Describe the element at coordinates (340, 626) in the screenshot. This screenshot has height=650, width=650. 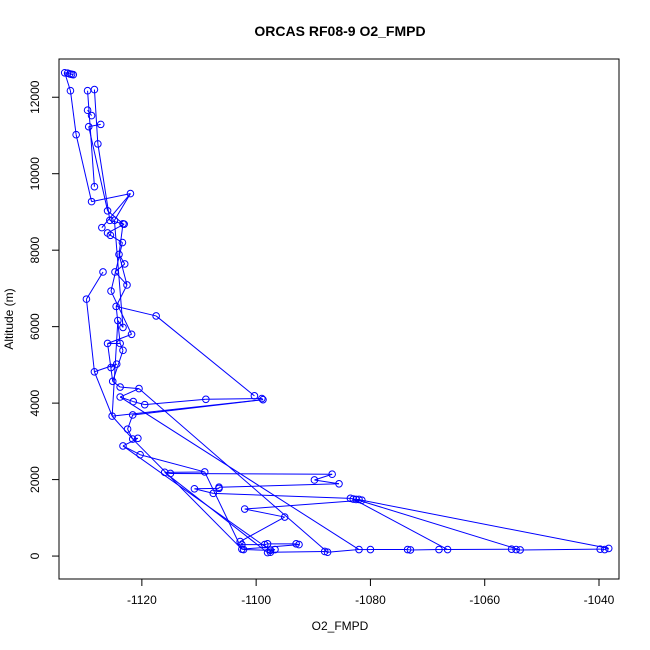
I see `x-axis-label: O2_FMPD` at that location.